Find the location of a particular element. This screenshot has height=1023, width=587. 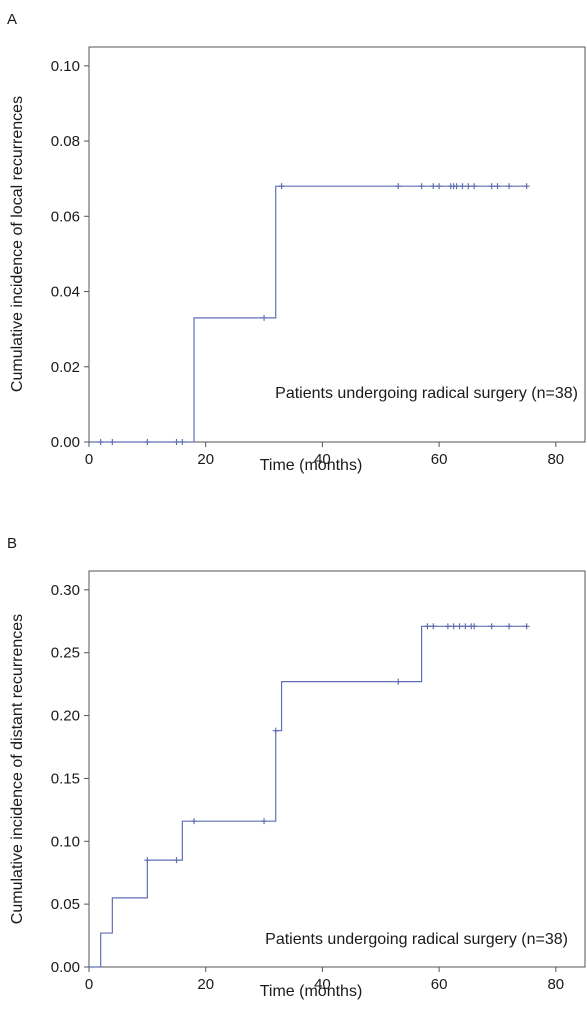

y-tick-label: 0.30 is located at coordinates (65, 590).